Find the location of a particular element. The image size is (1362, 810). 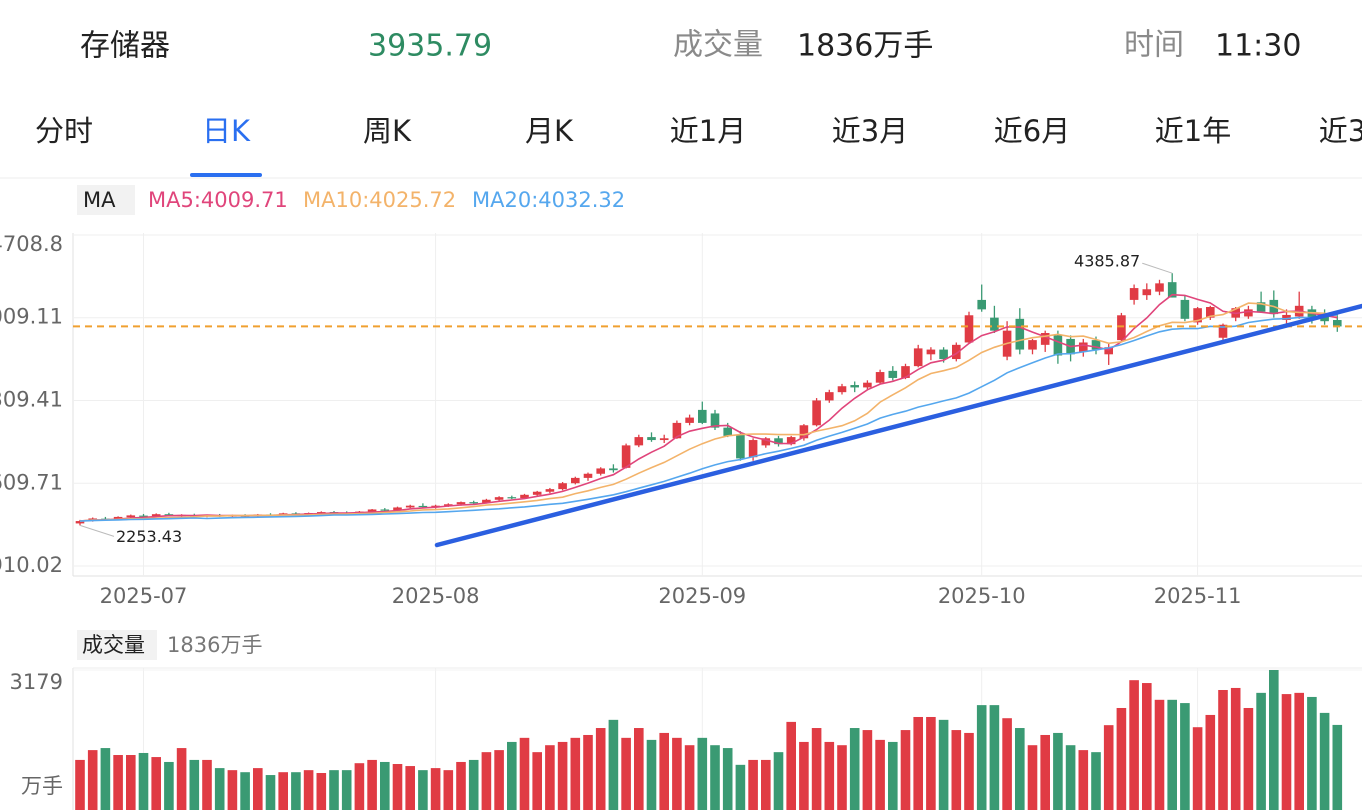

x-tick-label: 2025-09 is located at coordinates (702, 596).